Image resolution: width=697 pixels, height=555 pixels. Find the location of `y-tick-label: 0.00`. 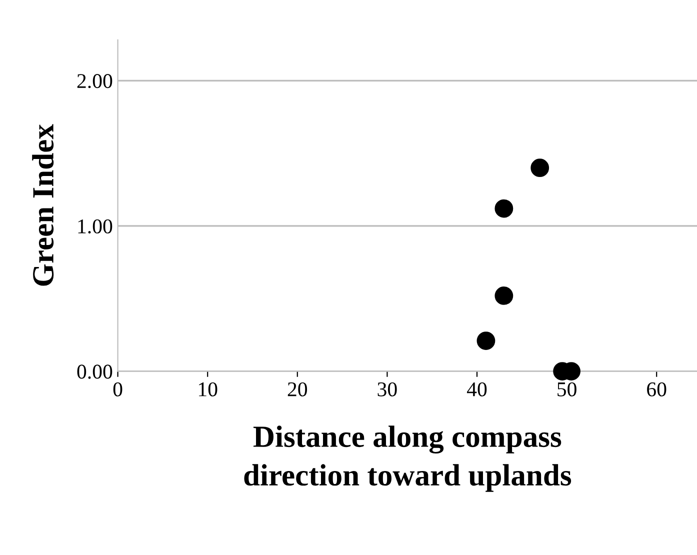

y-tick-label: 0.00 is located at coordinates (94, 371).